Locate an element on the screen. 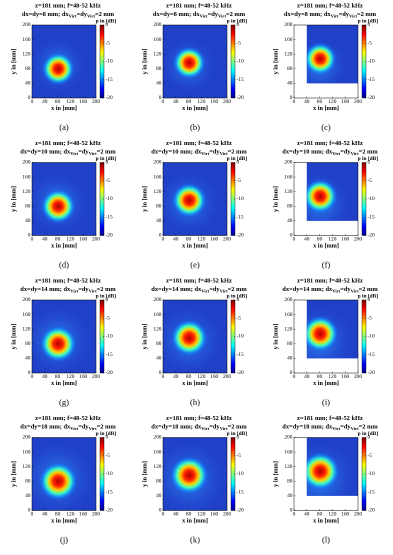  caption: (h) is located at coordinates (195, 402).